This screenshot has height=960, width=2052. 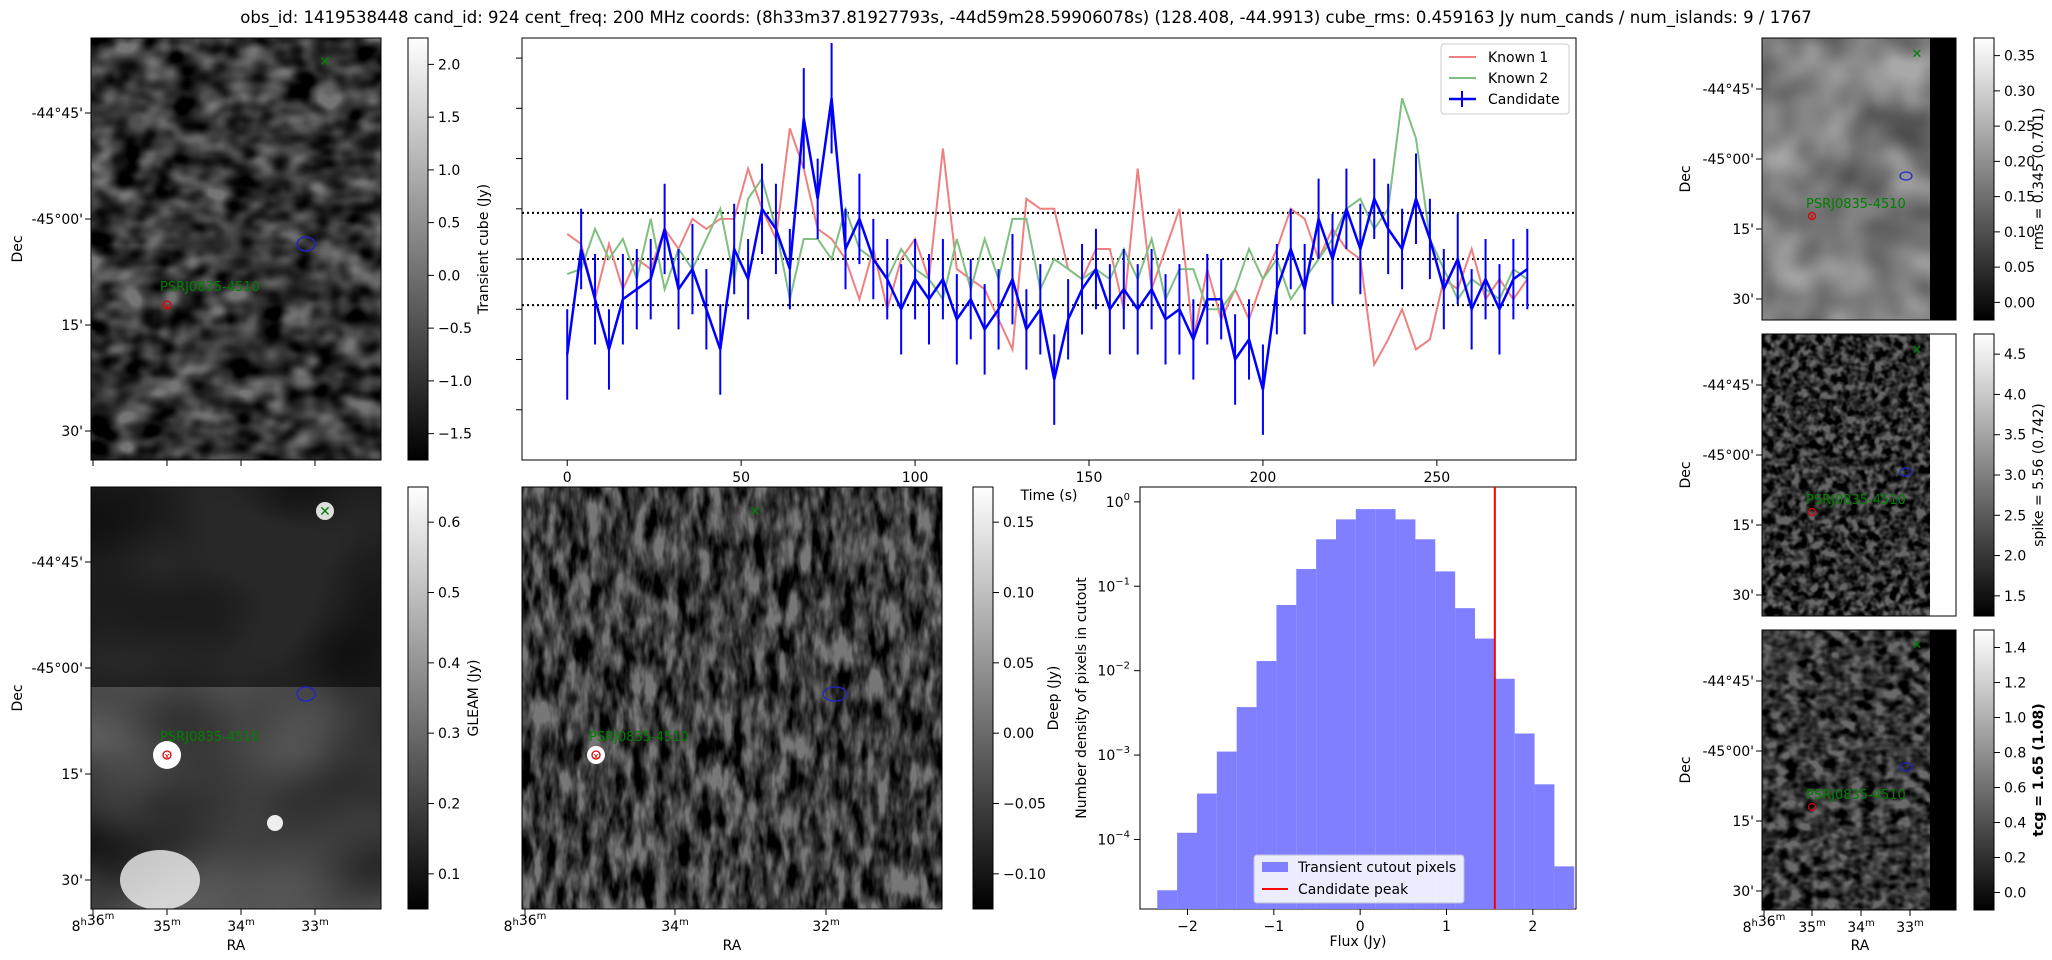 I want to click on dec-label-a: Dec, so click(x=18, y=248).